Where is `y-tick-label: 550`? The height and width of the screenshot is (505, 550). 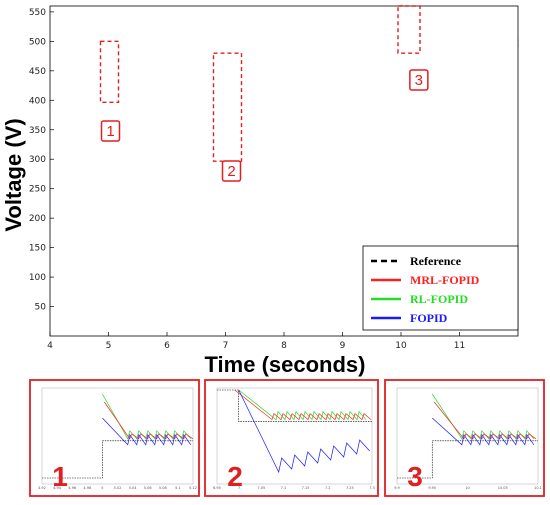 y-tick-label: 550 is located at coordinates (37, 13).